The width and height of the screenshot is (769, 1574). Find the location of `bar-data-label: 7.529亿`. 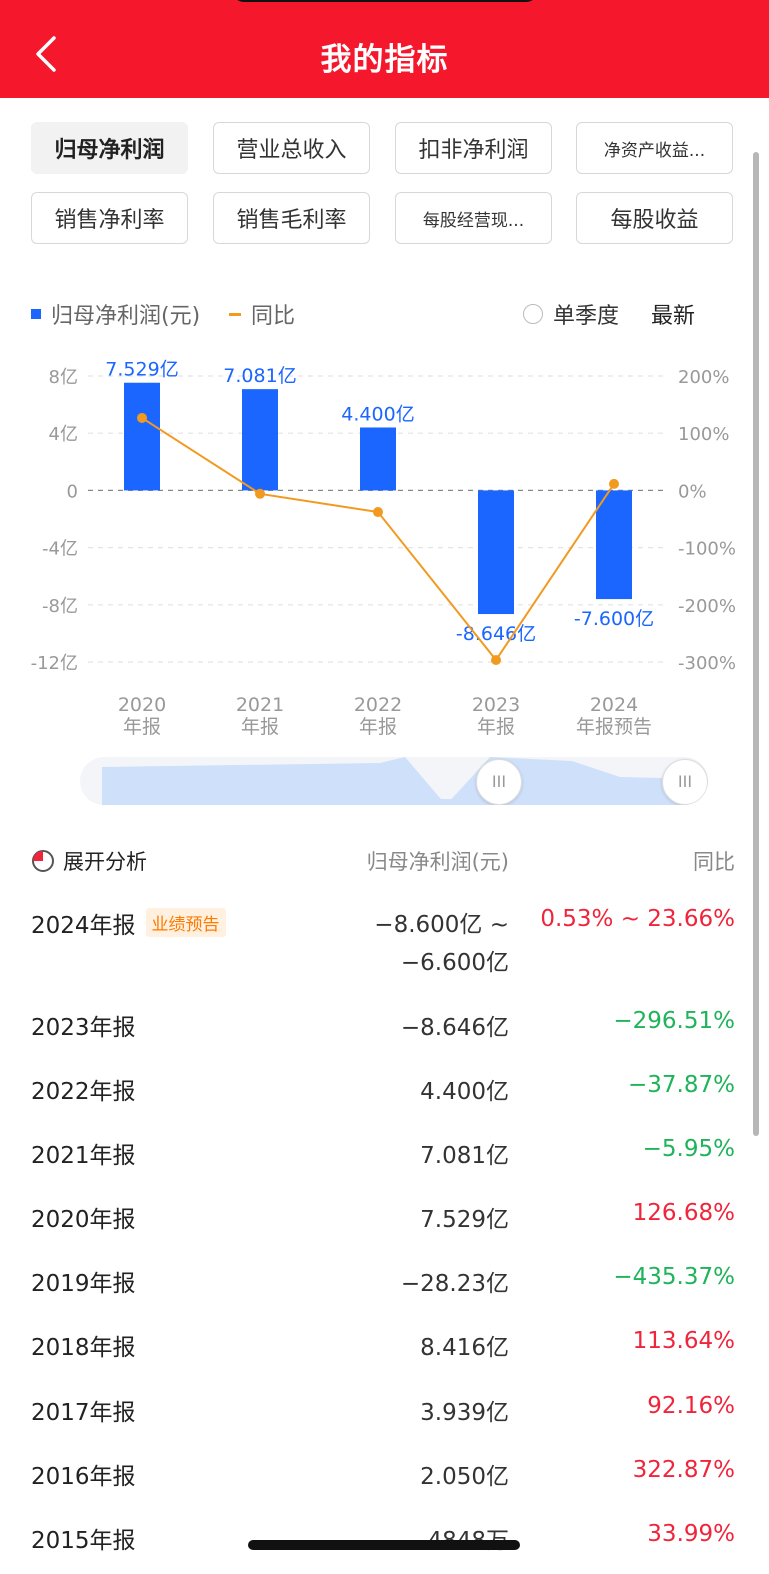

bar-data-label: 7.529亿 is located at coordinates (141, 370).